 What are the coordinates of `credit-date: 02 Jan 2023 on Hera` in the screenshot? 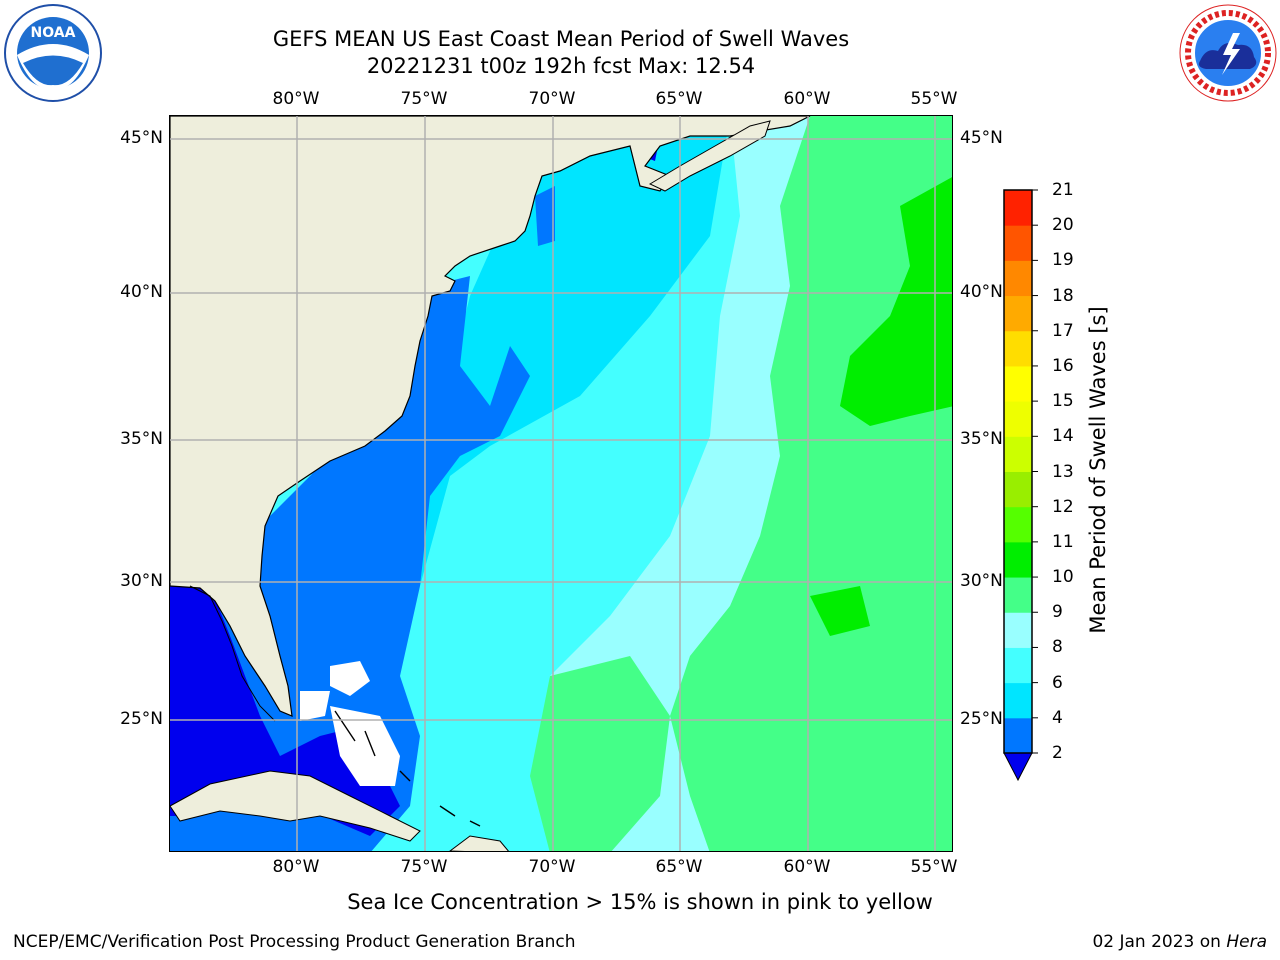 It's located at (1179, 942).